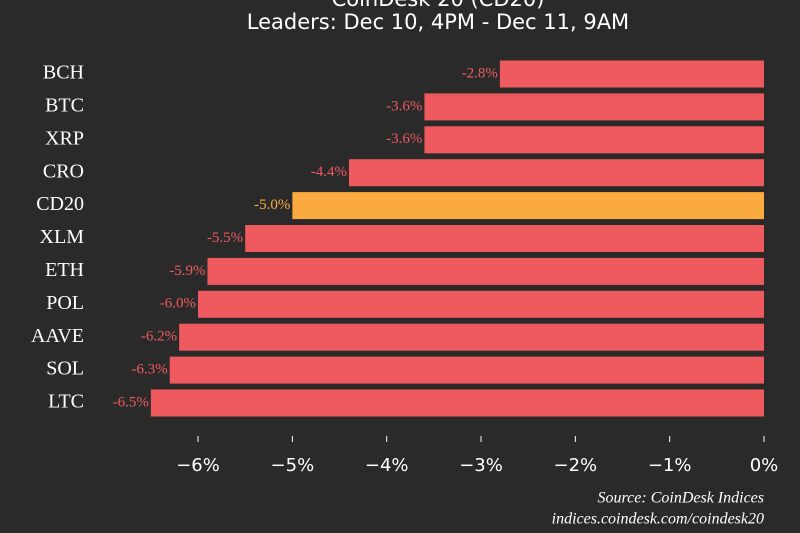 The height and width of the screenshot is (533, 800). Describe the element at coordinates (329, 172) in the screenshot. I see `value-label: -4.4%` at that location.